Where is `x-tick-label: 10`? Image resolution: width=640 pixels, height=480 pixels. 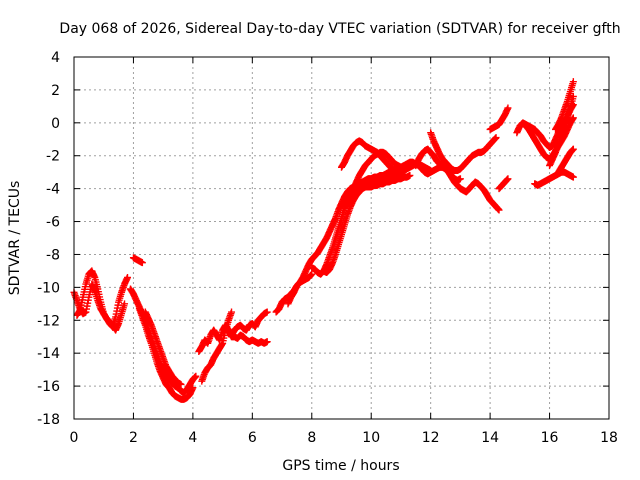 x-tick-label: 10 is located at coordinates (371, 438).